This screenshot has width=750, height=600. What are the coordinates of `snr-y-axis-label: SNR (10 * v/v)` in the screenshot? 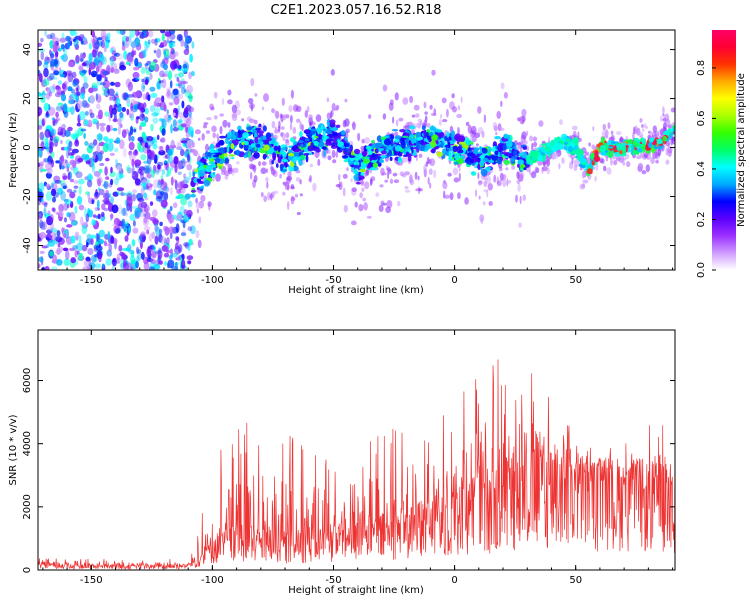 It's located at (13, 449).